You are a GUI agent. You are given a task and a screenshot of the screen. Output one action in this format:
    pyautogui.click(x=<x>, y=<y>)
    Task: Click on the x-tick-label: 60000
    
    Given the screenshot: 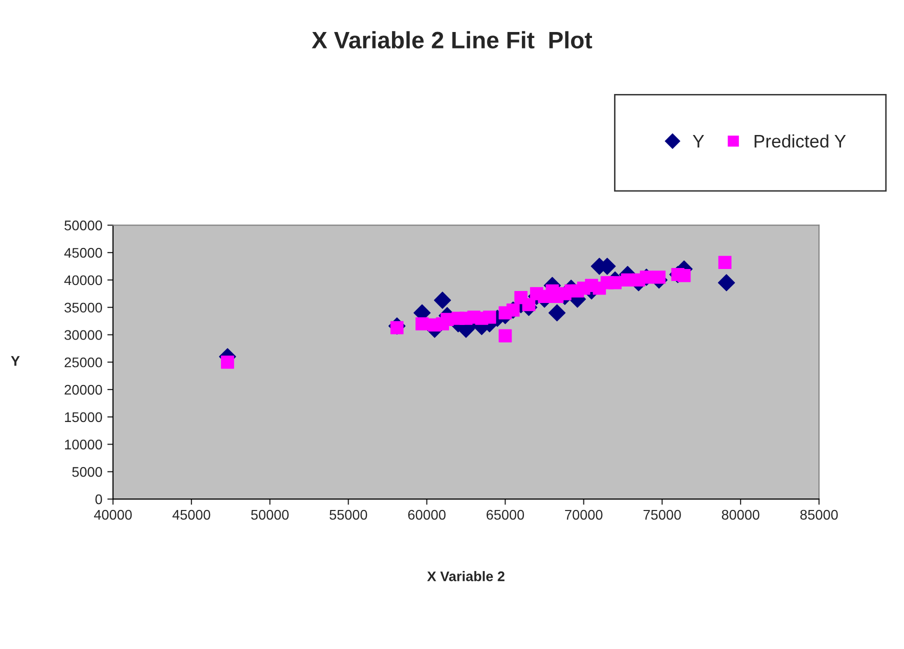 What is the action you would take?
    pyautogui.click(x=427, y=515)
    